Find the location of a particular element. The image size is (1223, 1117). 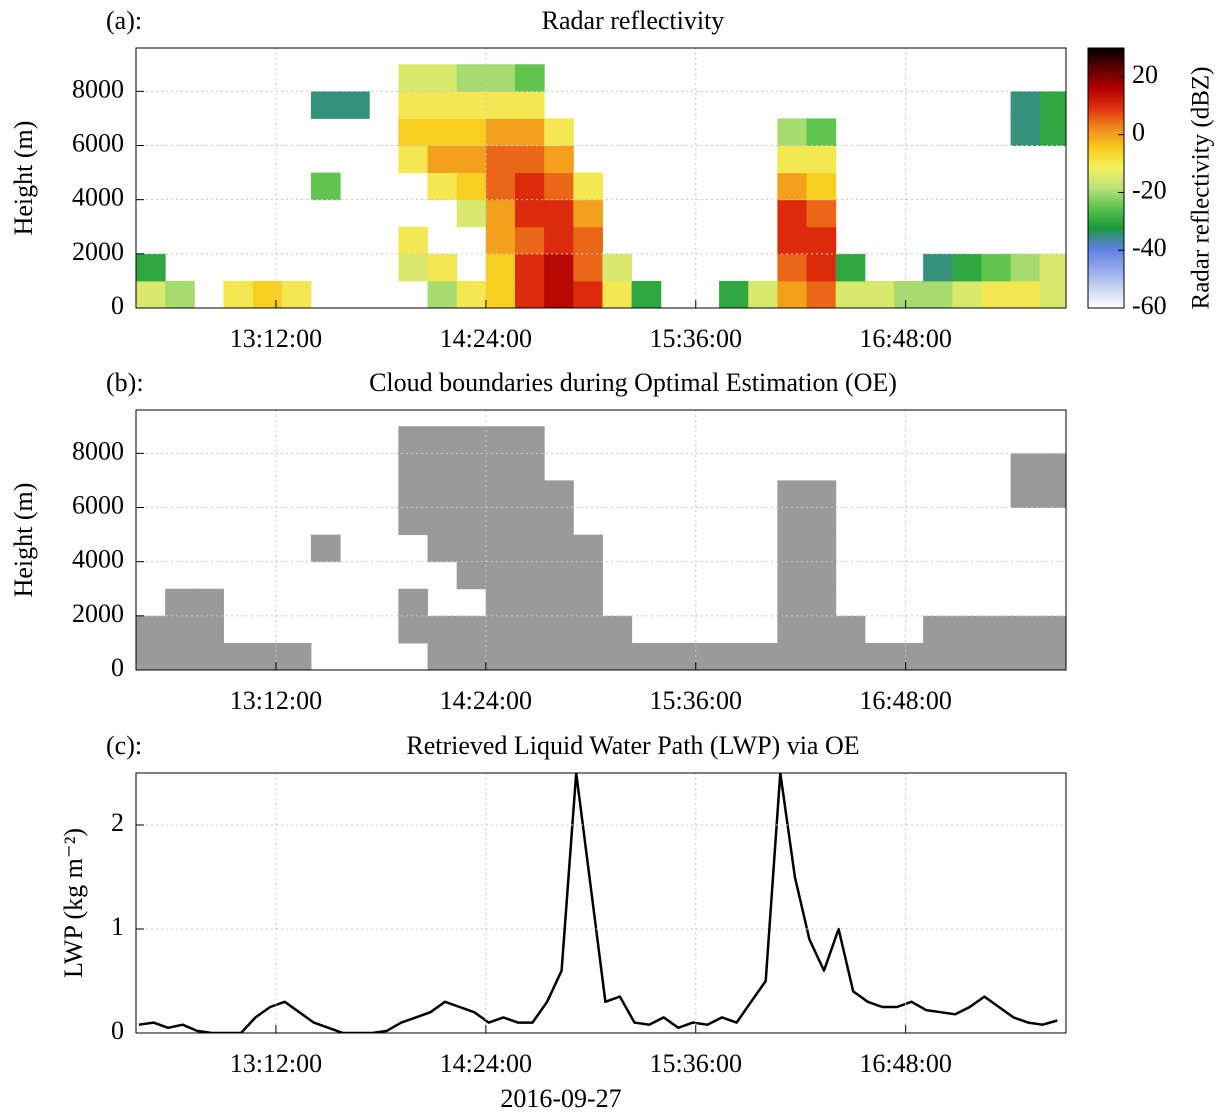

x-axis-label: 2016-09-27 is located at coordinates (560, 1098).